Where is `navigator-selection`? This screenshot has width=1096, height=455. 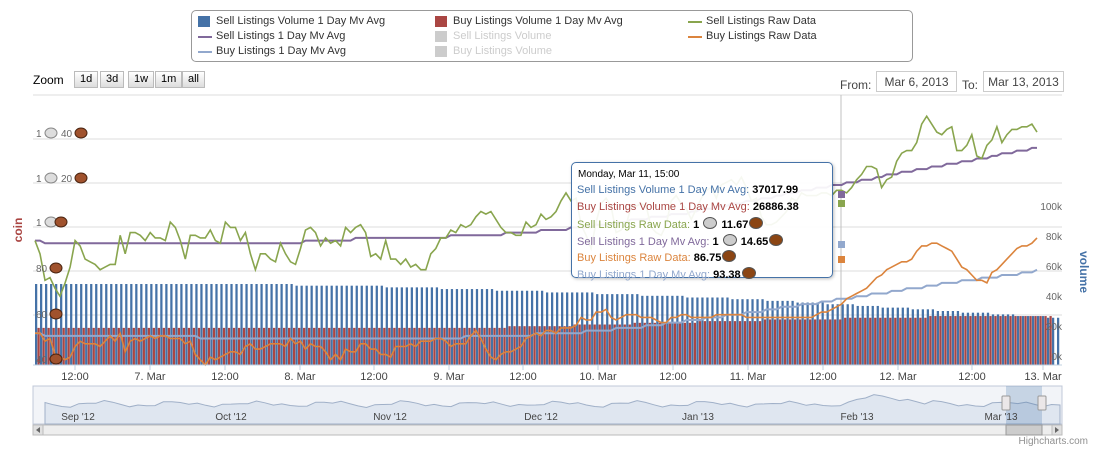
navigator-selection is located at coordinates (1024, 405).